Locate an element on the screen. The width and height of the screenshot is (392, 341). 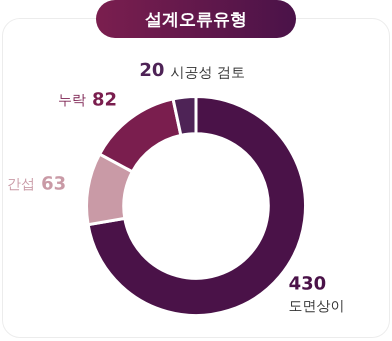
data-label: 82 is located at coordinates (105, 100).